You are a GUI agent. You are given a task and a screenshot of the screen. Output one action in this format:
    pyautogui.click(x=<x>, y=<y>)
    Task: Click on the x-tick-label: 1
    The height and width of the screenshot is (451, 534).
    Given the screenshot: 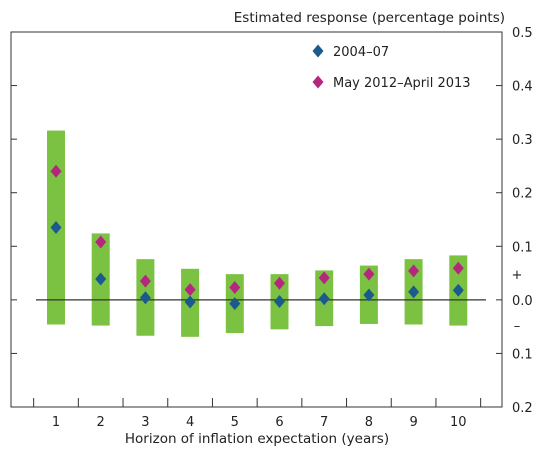 What is the action you would take?
    pyautogui.click(x=56, y=422)
    